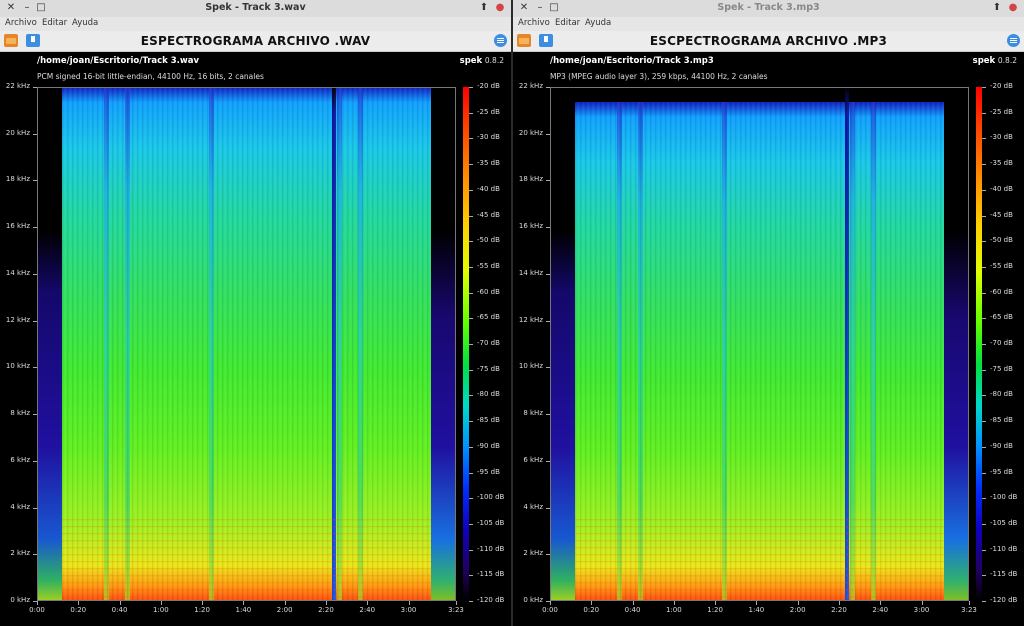  What do you see at coordinates (488, 368) in the screenshot?
I see `db-tick-label: -75 dB` at bounding box center [488, 368].